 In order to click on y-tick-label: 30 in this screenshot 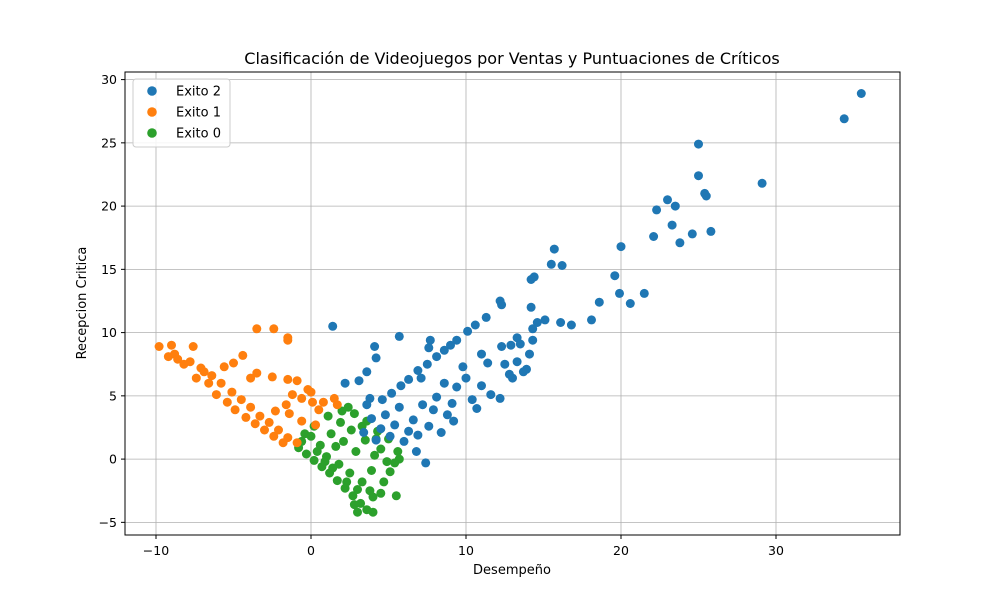, I will do `click(109, 79)`.